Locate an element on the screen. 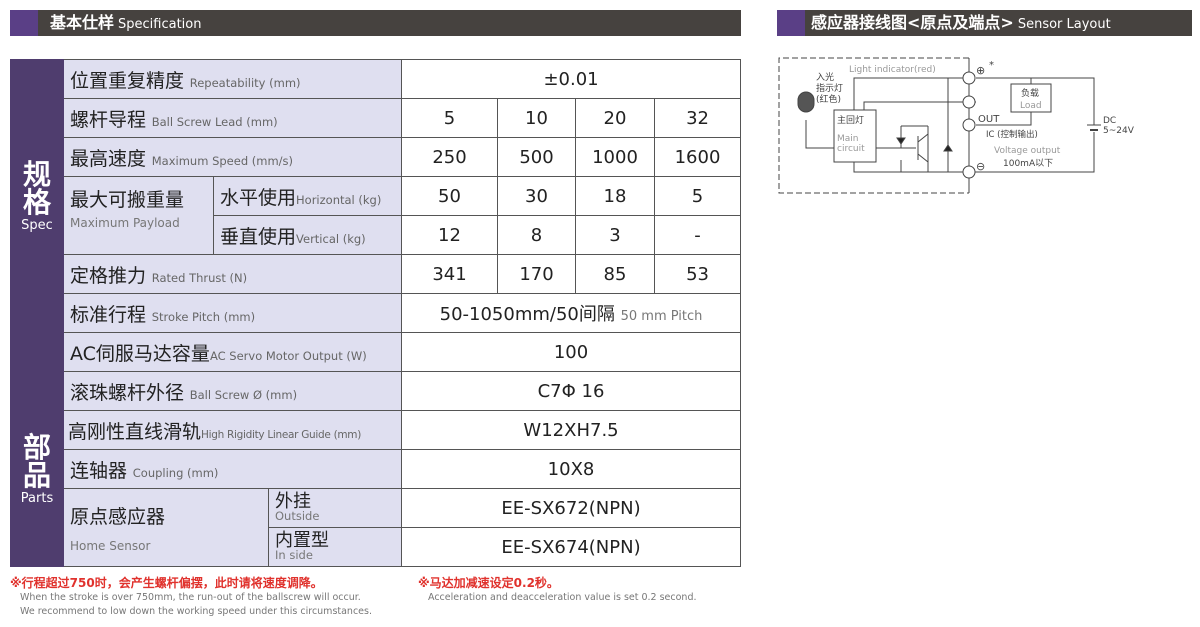  value-cell: 50-1050mm/50间隔 50 mm Pitch is located at coordinates (571, 313).